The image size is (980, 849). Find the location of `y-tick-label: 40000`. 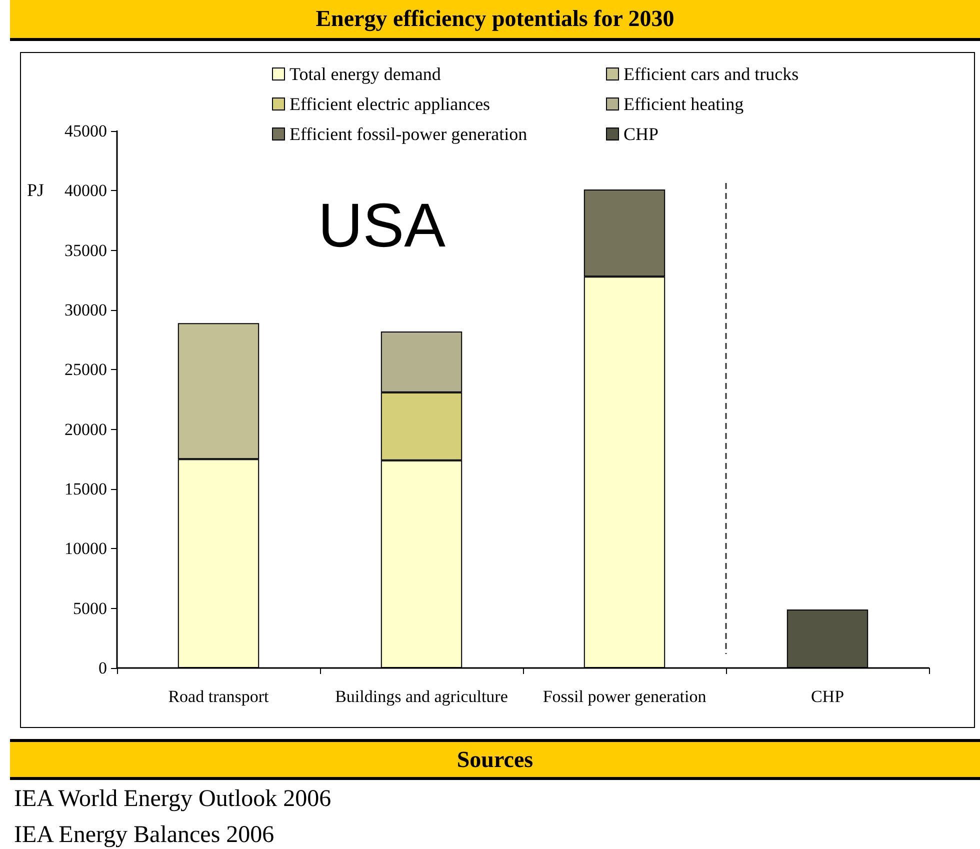

y-tick-label: 40000 is located at coordinates (85, 190).